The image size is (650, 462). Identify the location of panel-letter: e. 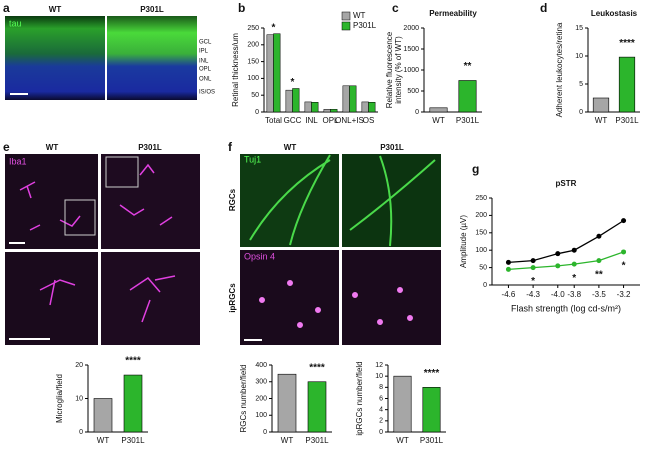
(6, 147).